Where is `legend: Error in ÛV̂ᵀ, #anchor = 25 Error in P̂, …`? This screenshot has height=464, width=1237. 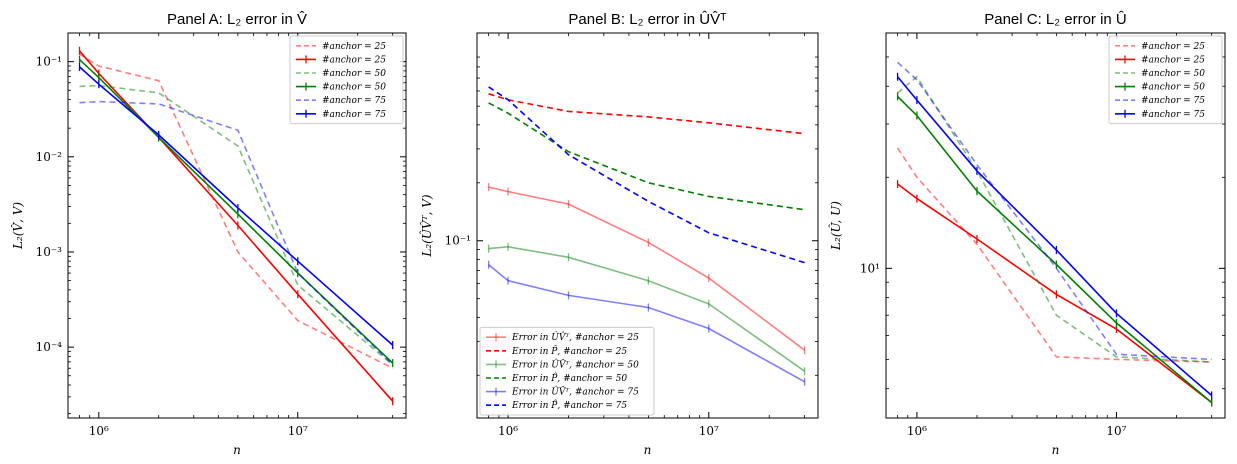 legend: Error in ÛV̂ᵀ, #anchor = 25 Error in P̂, … is located at coordinates (567, 371).